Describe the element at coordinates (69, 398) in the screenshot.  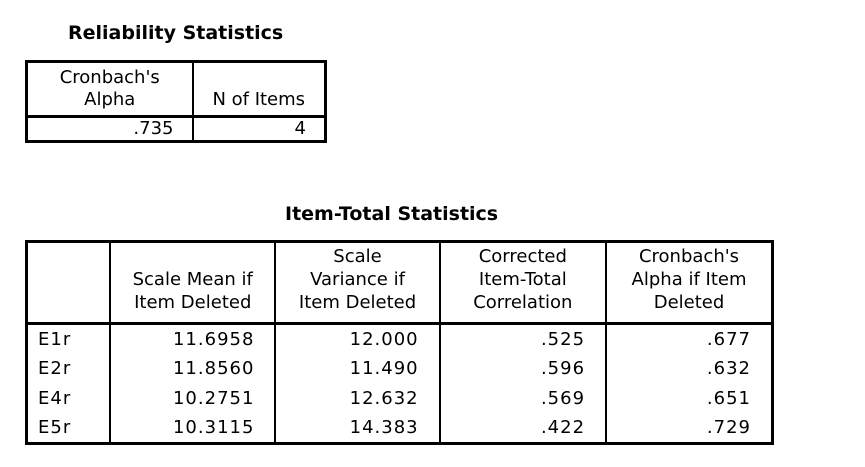
I see `row-label: E4r` at that location.